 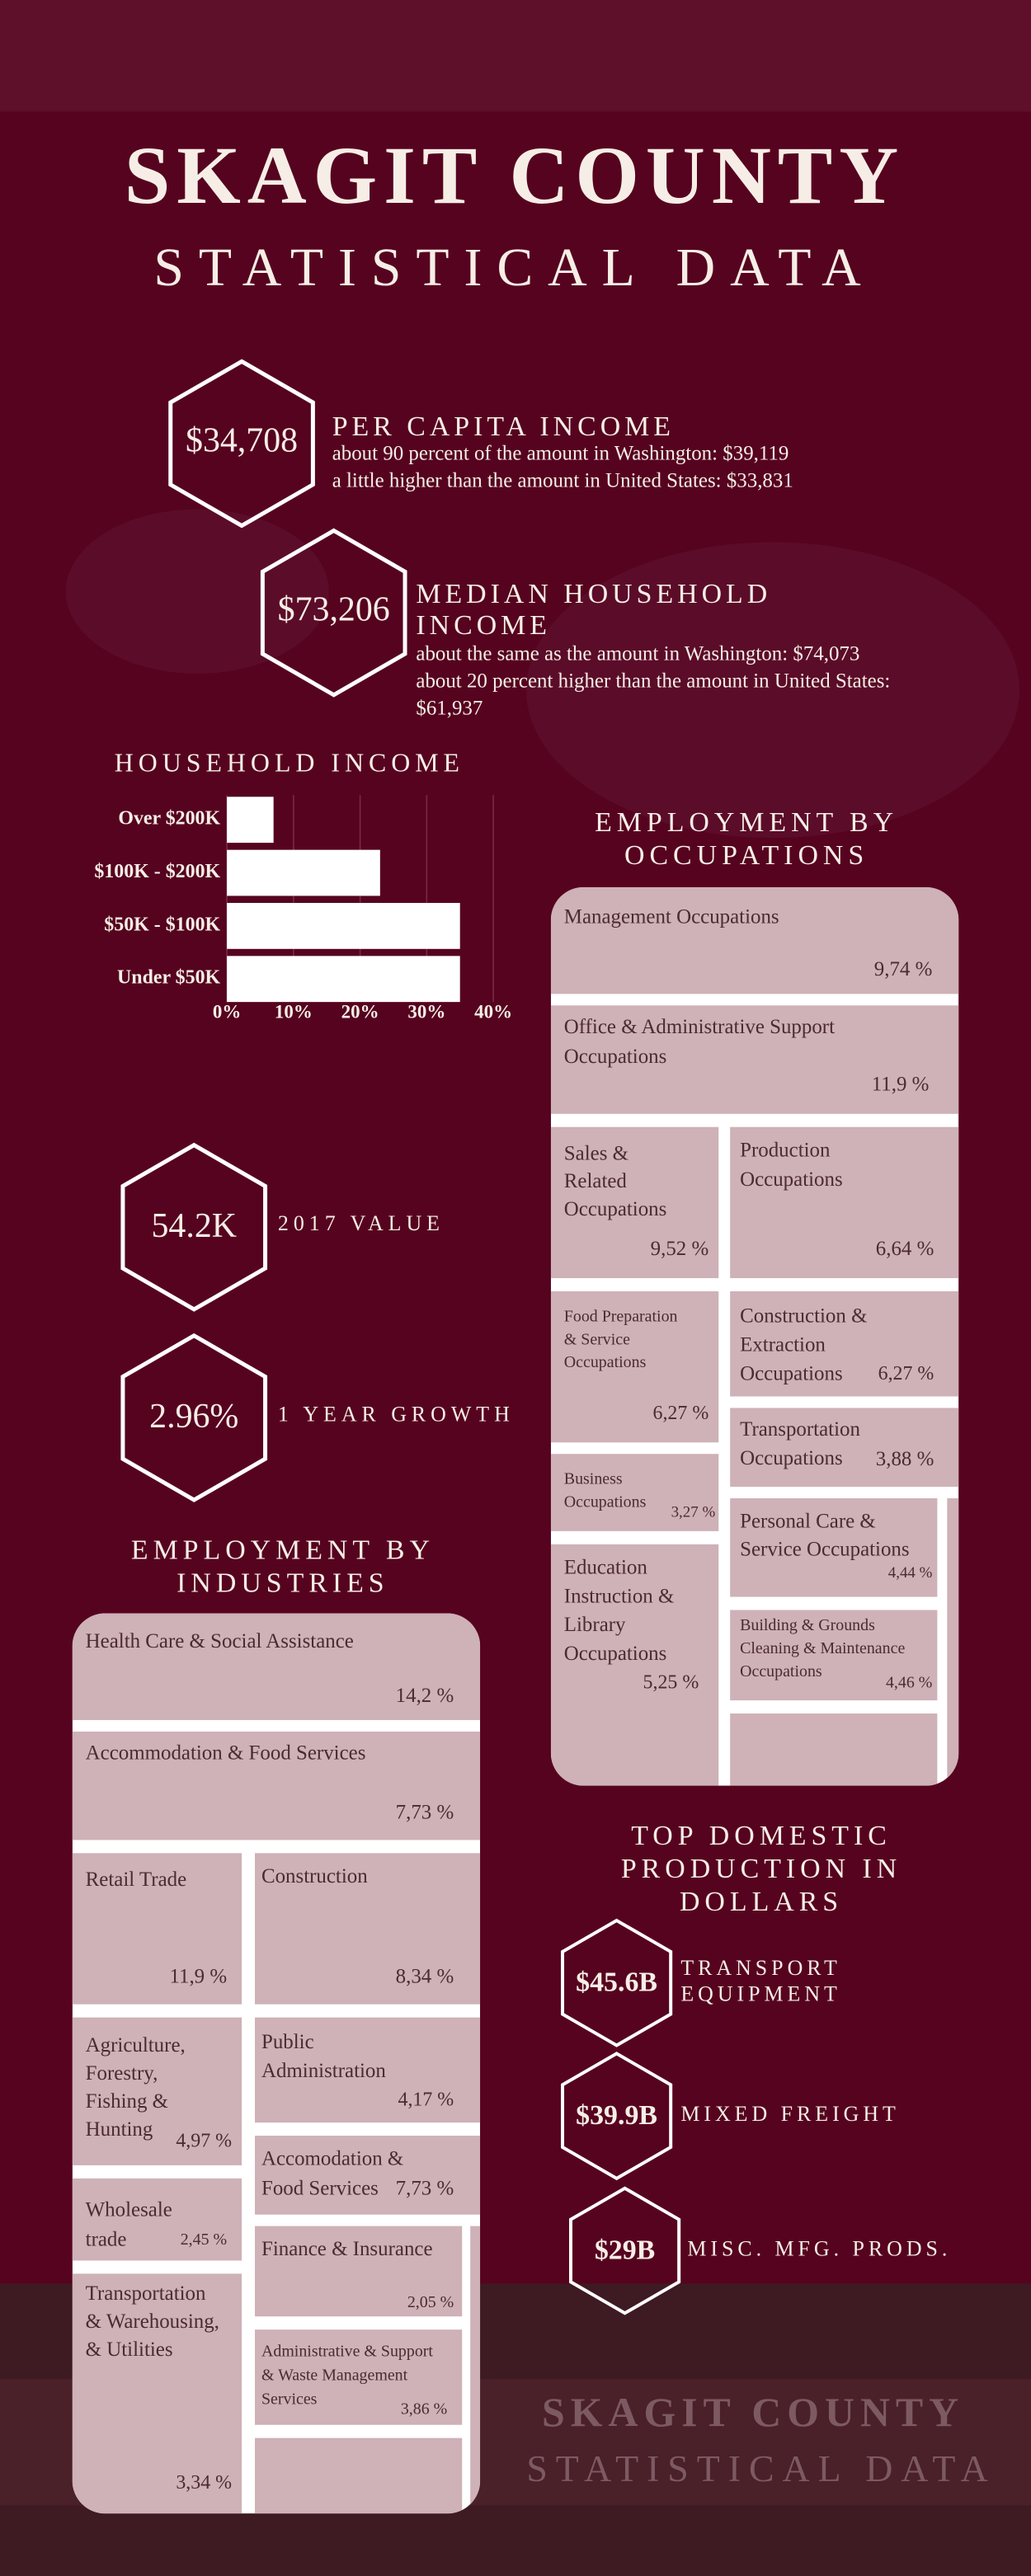 I want to click on tile-label: Food Preparation, so click(x=621, y=1316).